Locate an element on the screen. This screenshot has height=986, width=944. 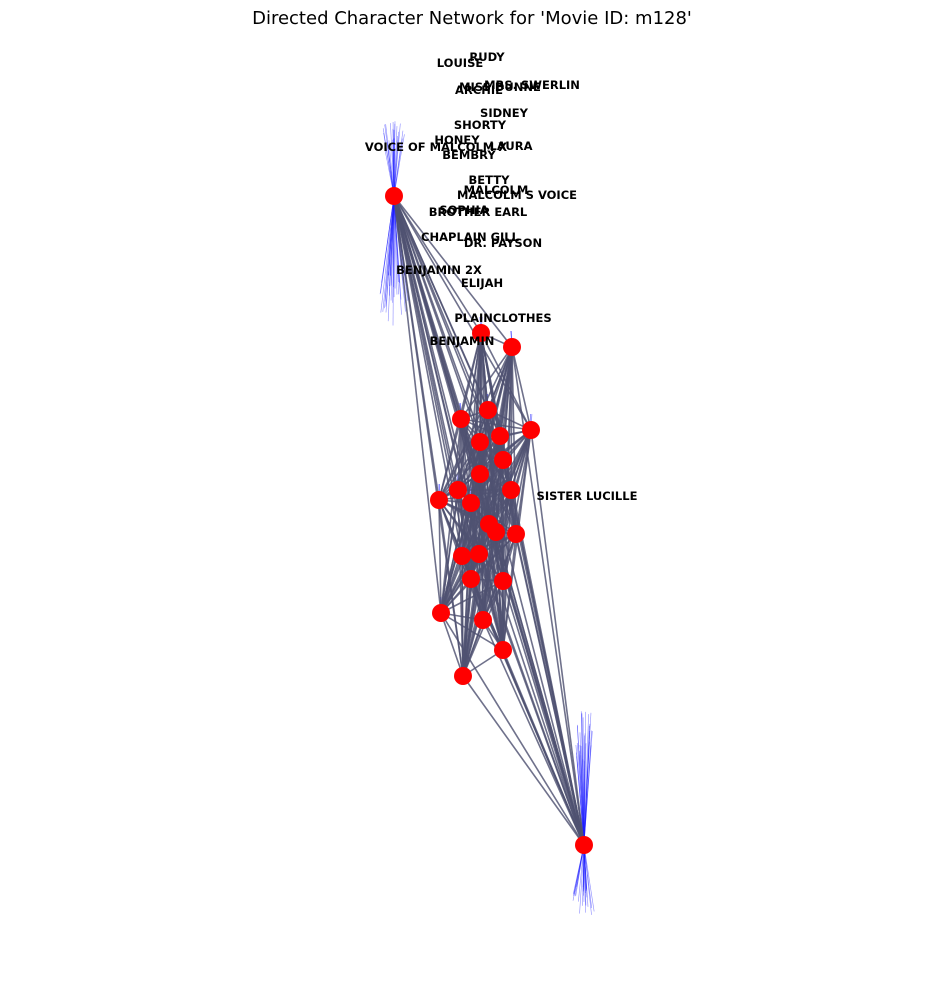
node-label: HONEY is located at coordinates (457, 140).